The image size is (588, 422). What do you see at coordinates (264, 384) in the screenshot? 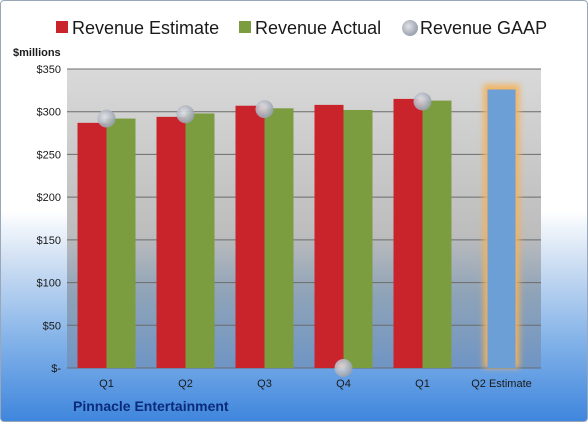
I see `x-tick-label: Q3` at bounding box center [264, 384].